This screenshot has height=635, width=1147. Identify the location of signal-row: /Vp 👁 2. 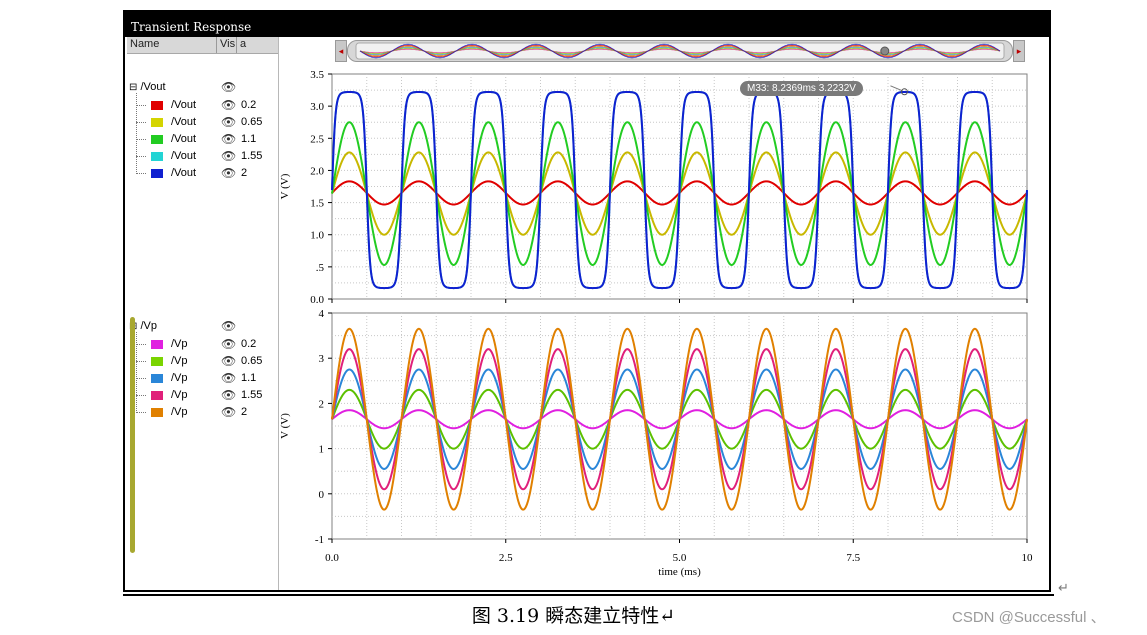
(202, 413).